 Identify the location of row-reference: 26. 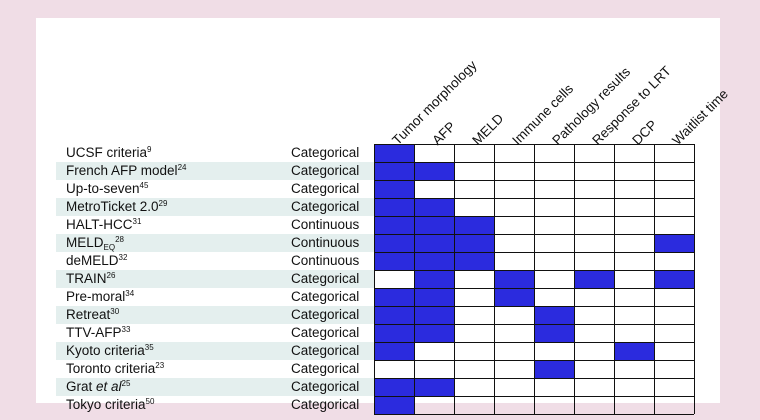
(111, 275).